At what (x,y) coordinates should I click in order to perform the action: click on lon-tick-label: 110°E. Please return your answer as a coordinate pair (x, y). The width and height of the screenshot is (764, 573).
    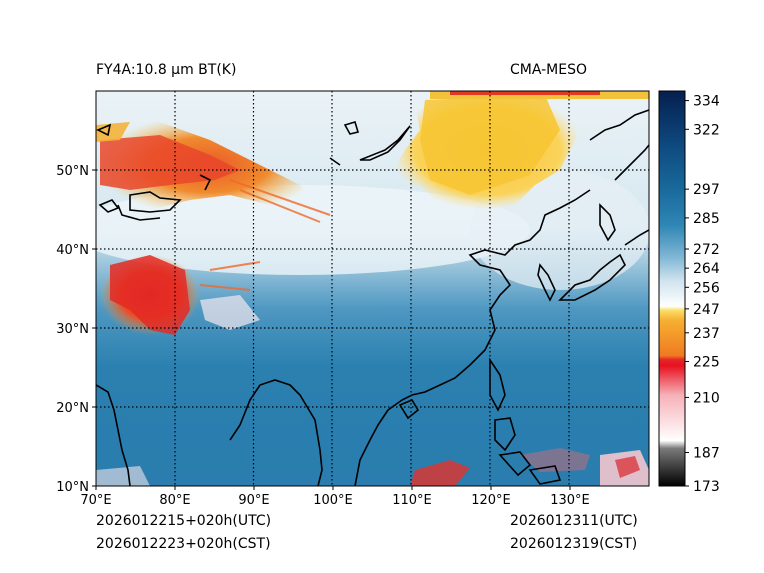
    Looking at the image, I should click on (412, 500).